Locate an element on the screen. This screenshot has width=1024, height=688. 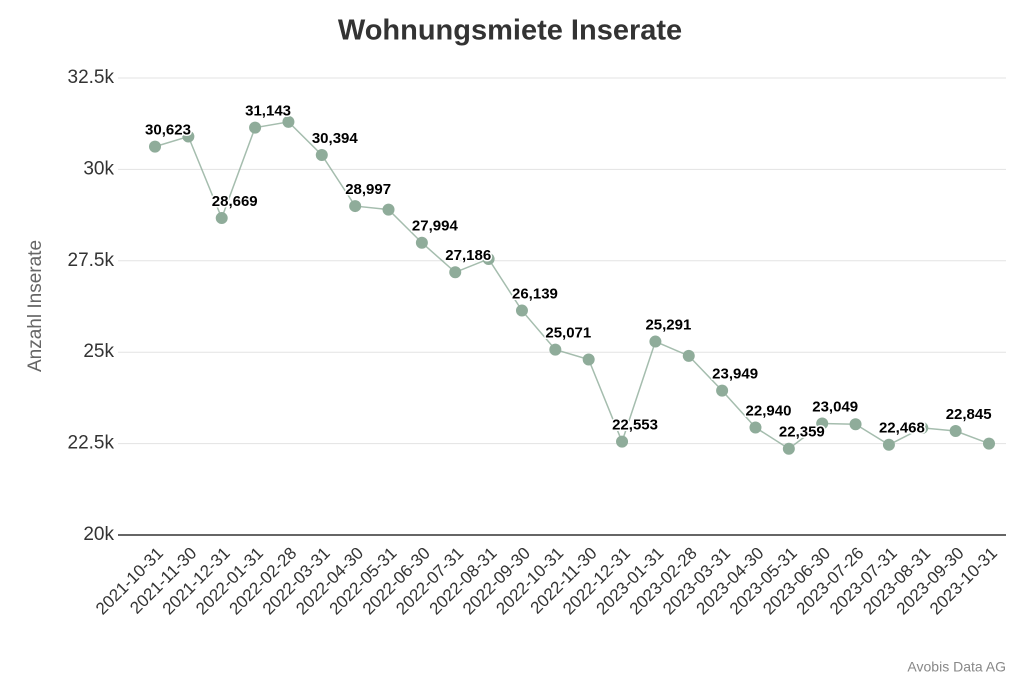
data-label: 31,143 is located at coordinates (268, 111).